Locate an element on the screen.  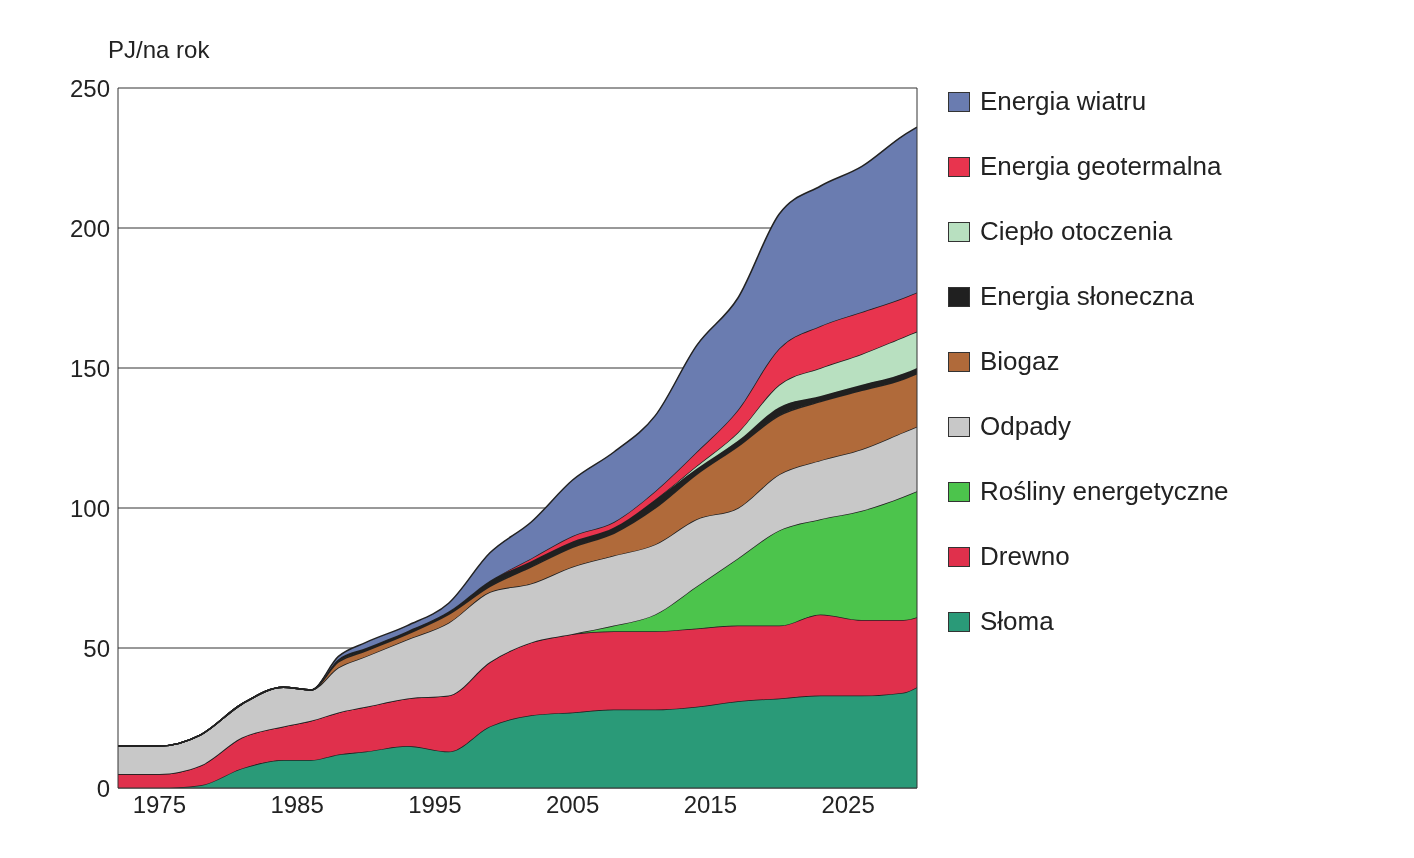
y-tick-label: 0 is located at coordinates (103, 788).